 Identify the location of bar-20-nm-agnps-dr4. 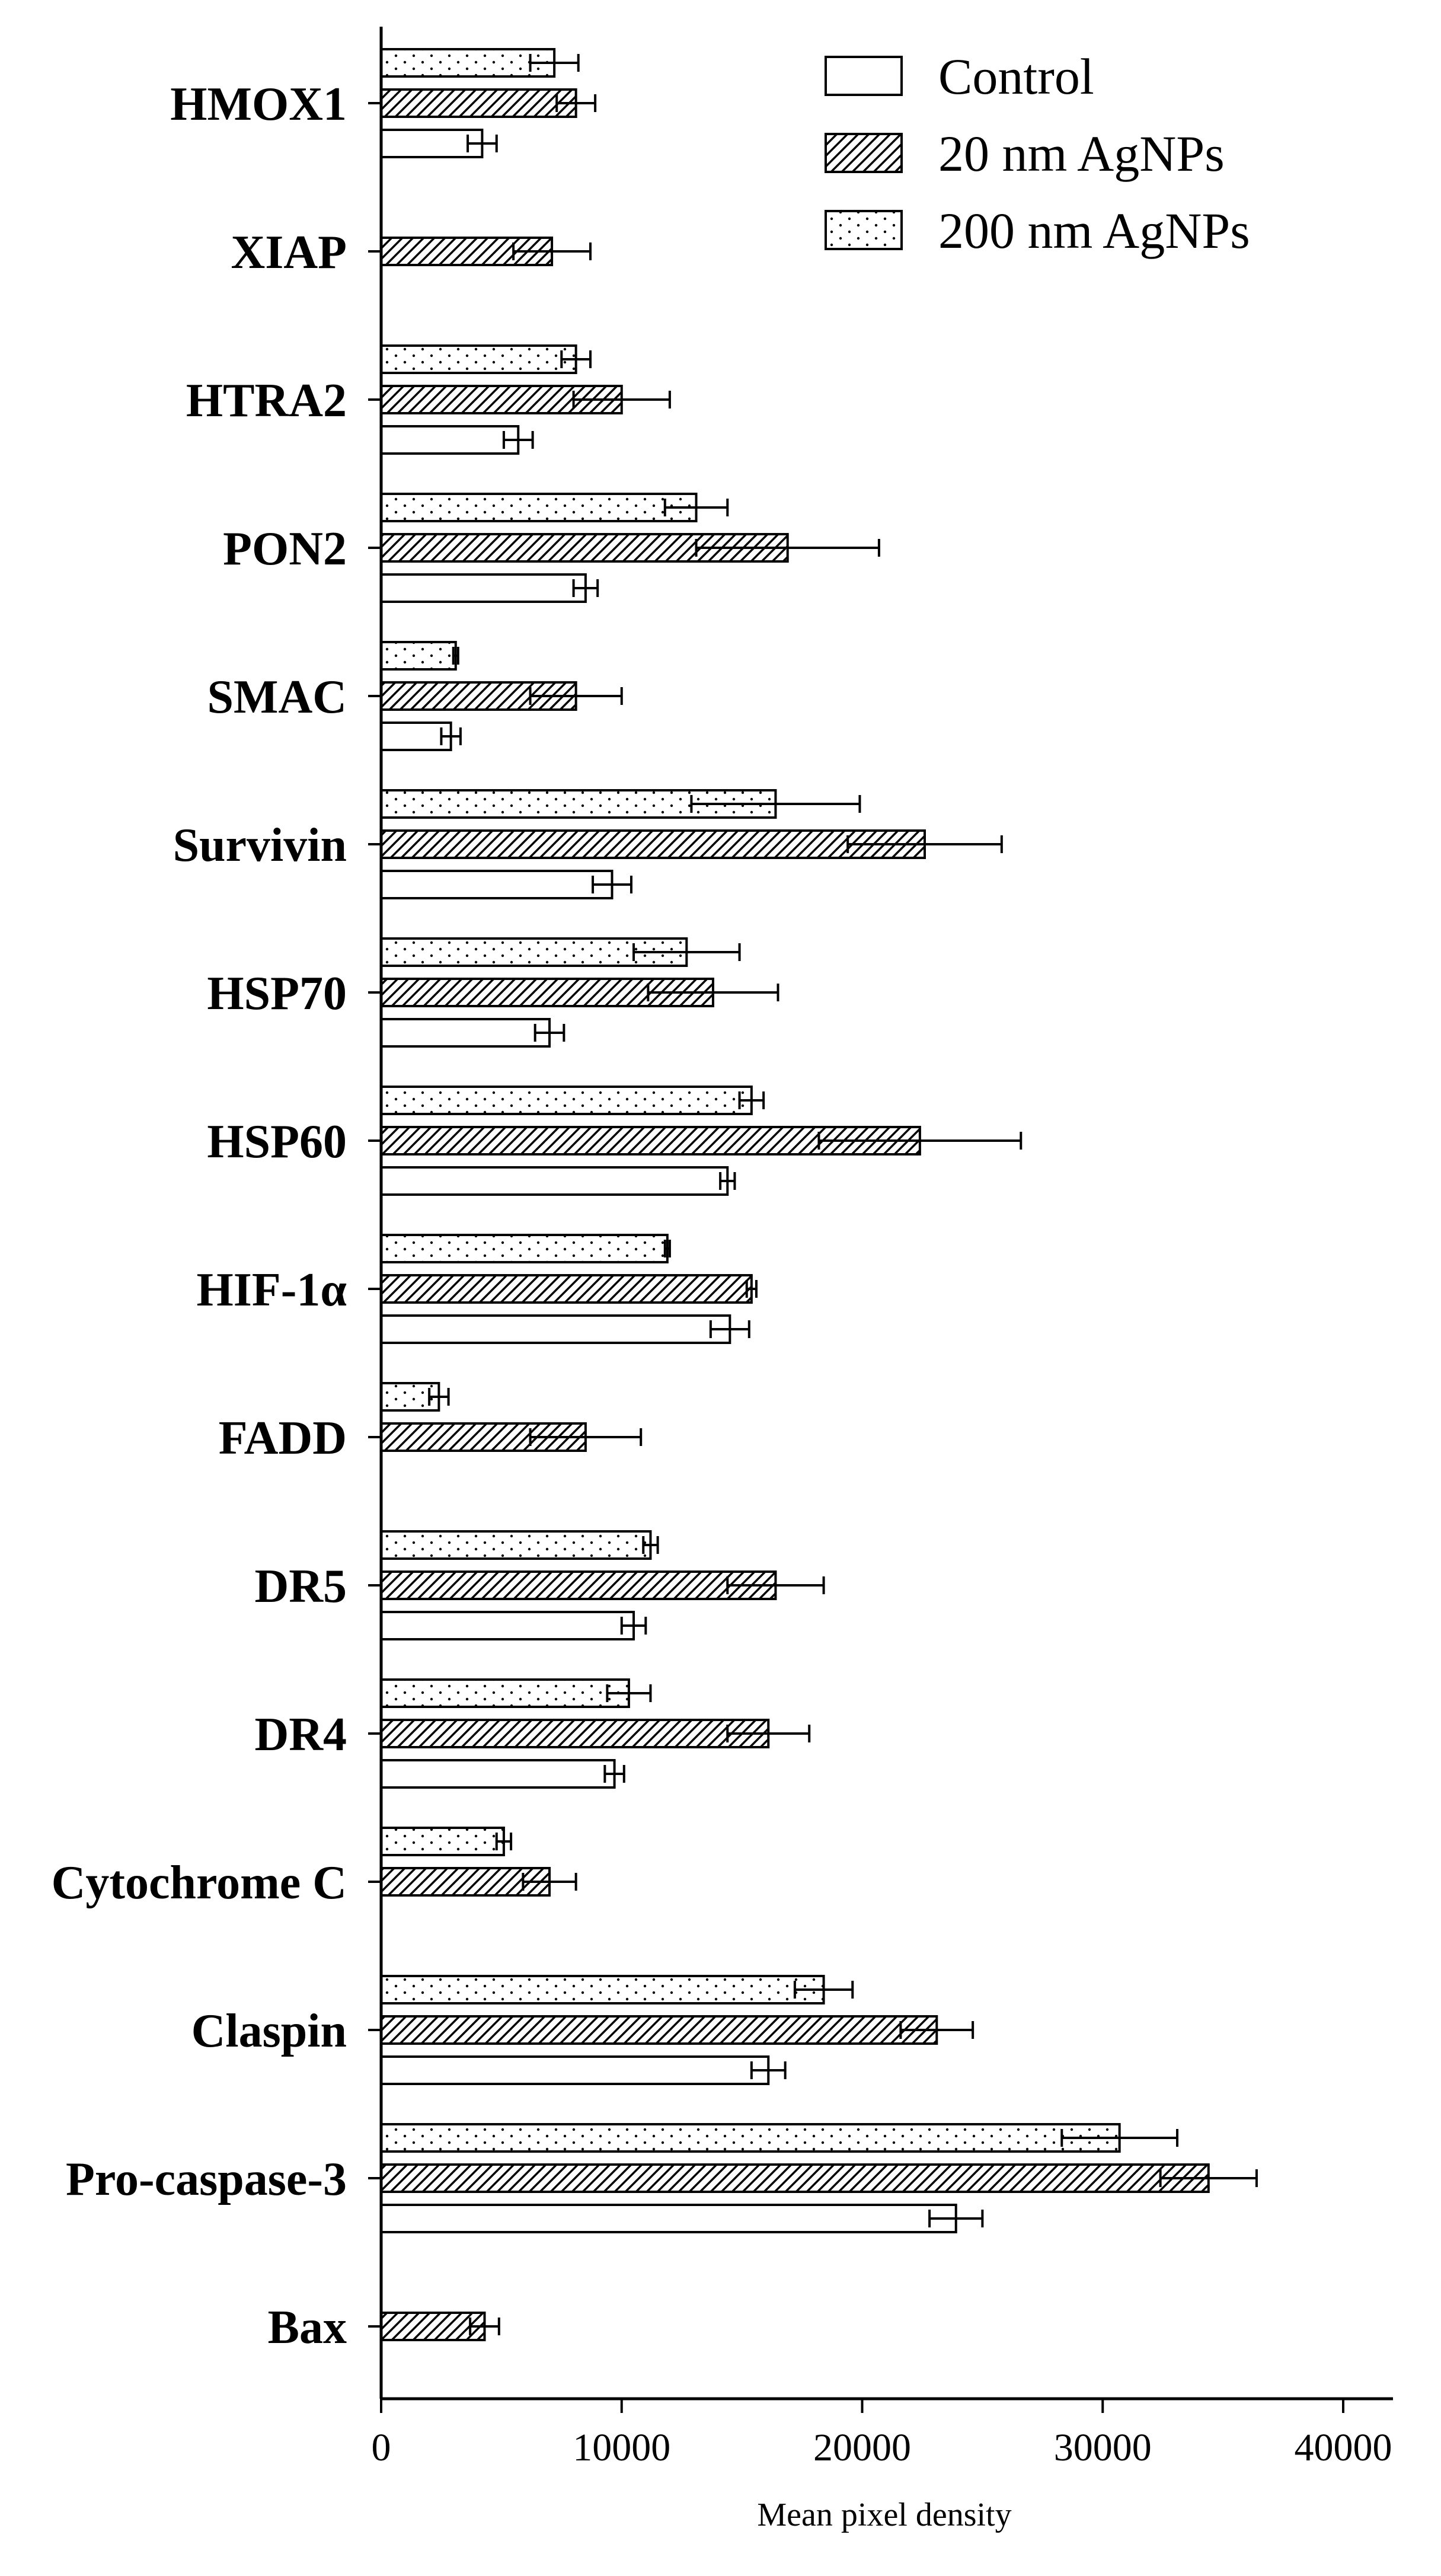
(575, 1733).